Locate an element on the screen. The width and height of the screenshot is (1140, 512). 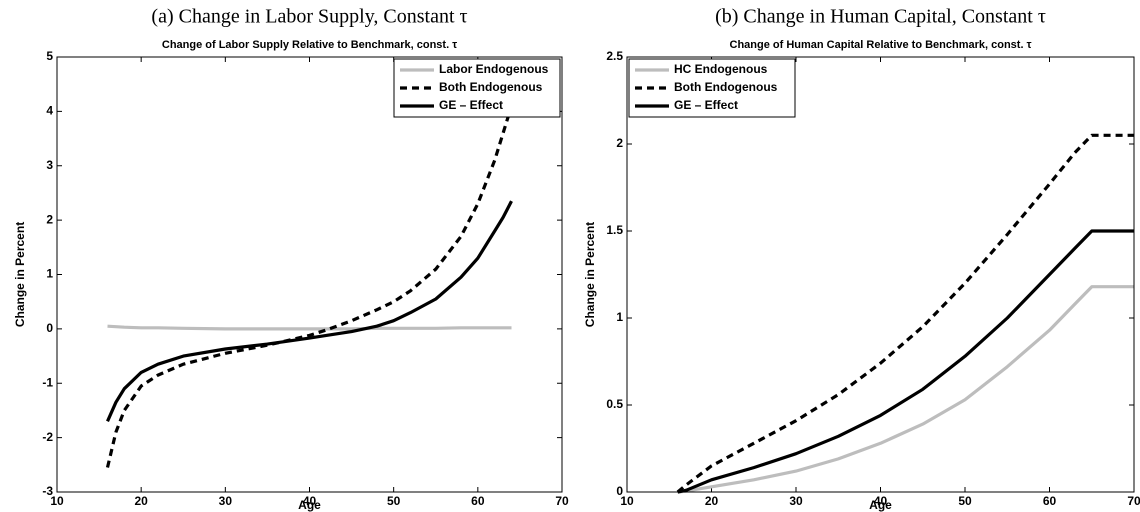
y-tick-label: 0.5 is located at coordinates (614, 404).